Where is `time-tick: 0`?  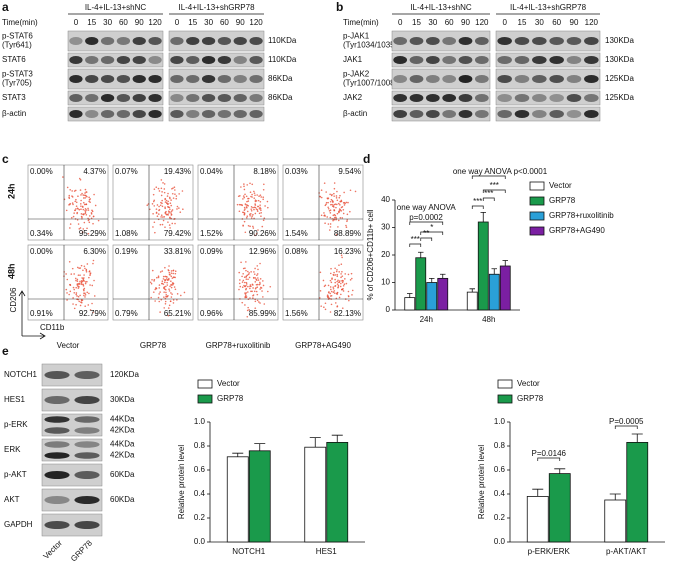 time-tick: 0 is located at coordinates (177, 22).